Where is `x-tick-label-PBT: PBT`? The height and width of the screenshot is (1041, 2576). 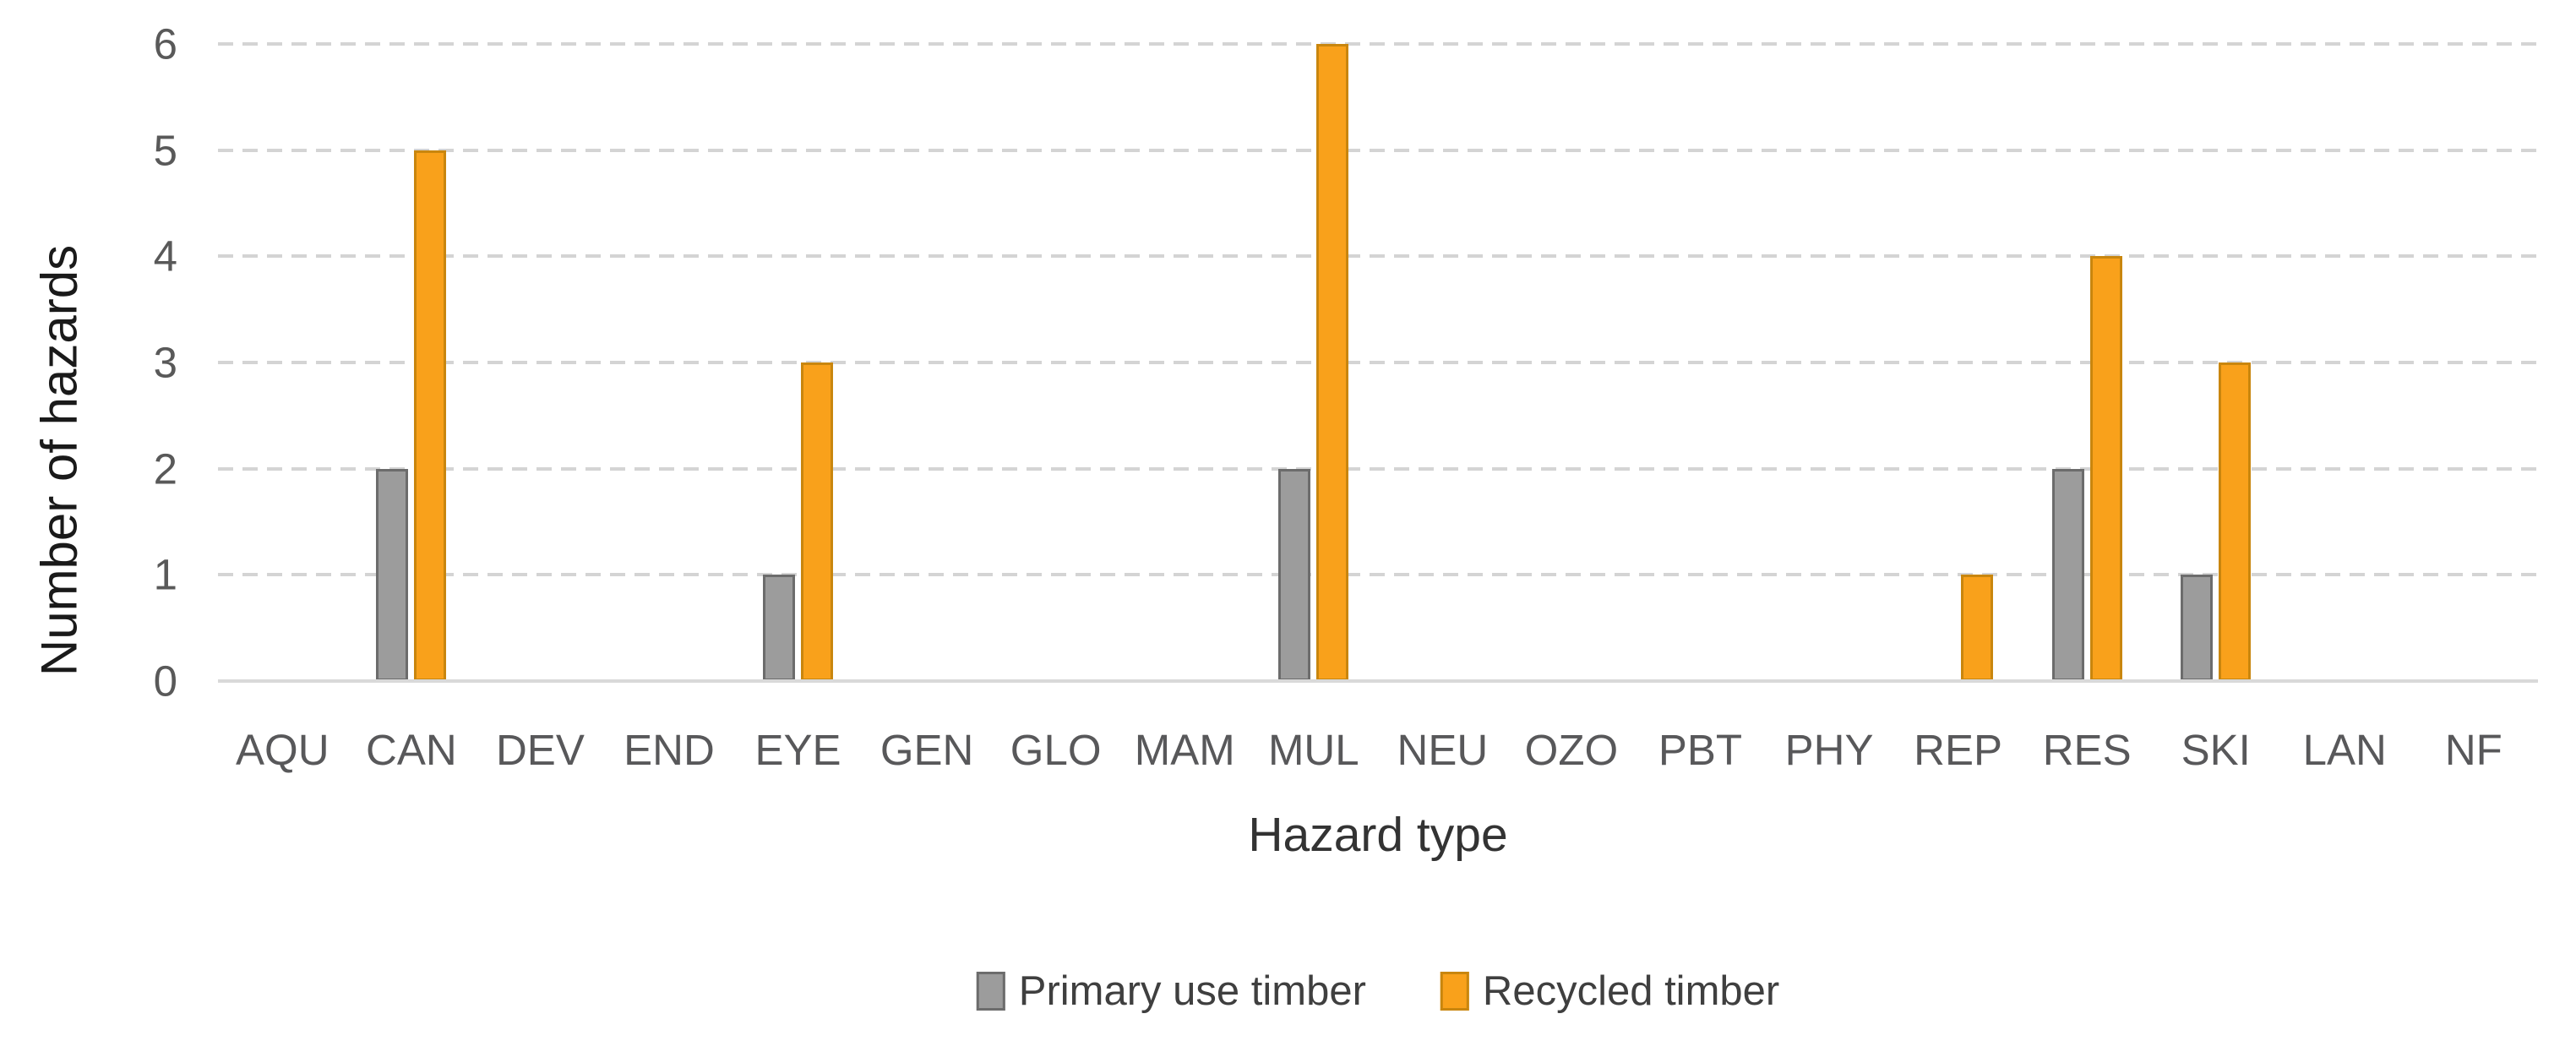
x-tick-label-PBT: PBT is located at coordinates (1700, 750).